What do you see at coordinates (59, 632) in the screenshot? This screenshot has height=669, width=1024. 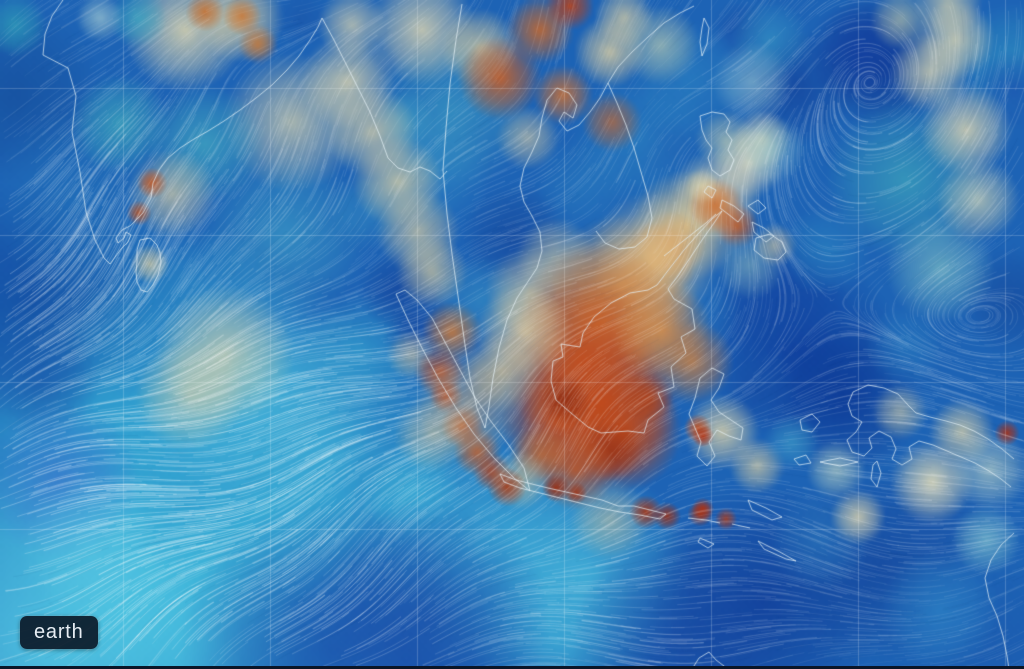 I see `earth-menu-button: earth` at bounding box center [59, 632].